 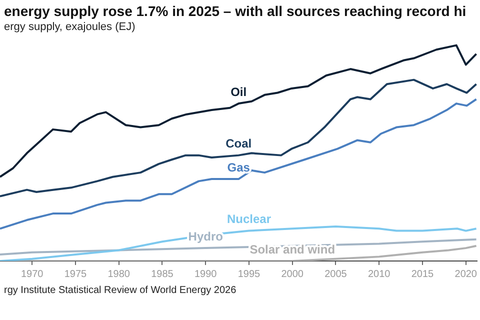 I want to click on chart-title: energy supply rose 1.7% in 2025 – with all sources reaching record hi, so click(x=235, y=10).